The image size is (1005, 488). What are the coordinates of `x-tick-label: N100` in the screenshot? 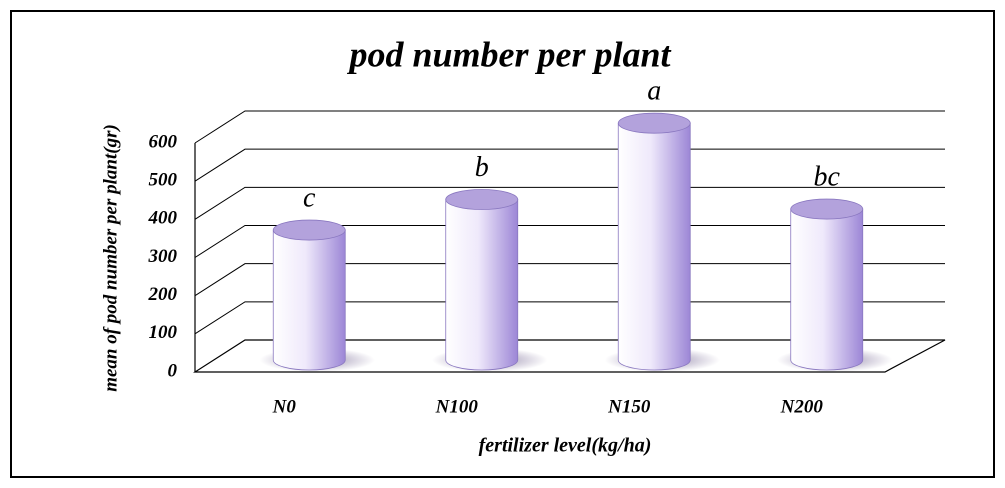 It's located at (457, 406).